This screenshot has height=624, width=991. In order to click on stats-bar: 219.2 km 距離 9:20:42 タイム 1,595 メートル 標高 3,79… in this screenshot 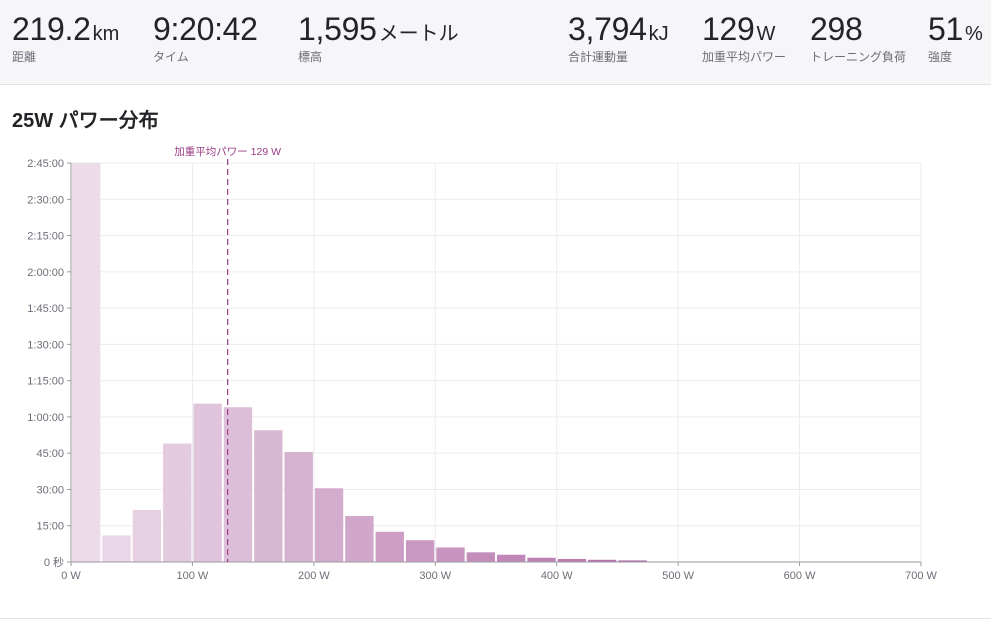, I will do `click(495, 42)`.